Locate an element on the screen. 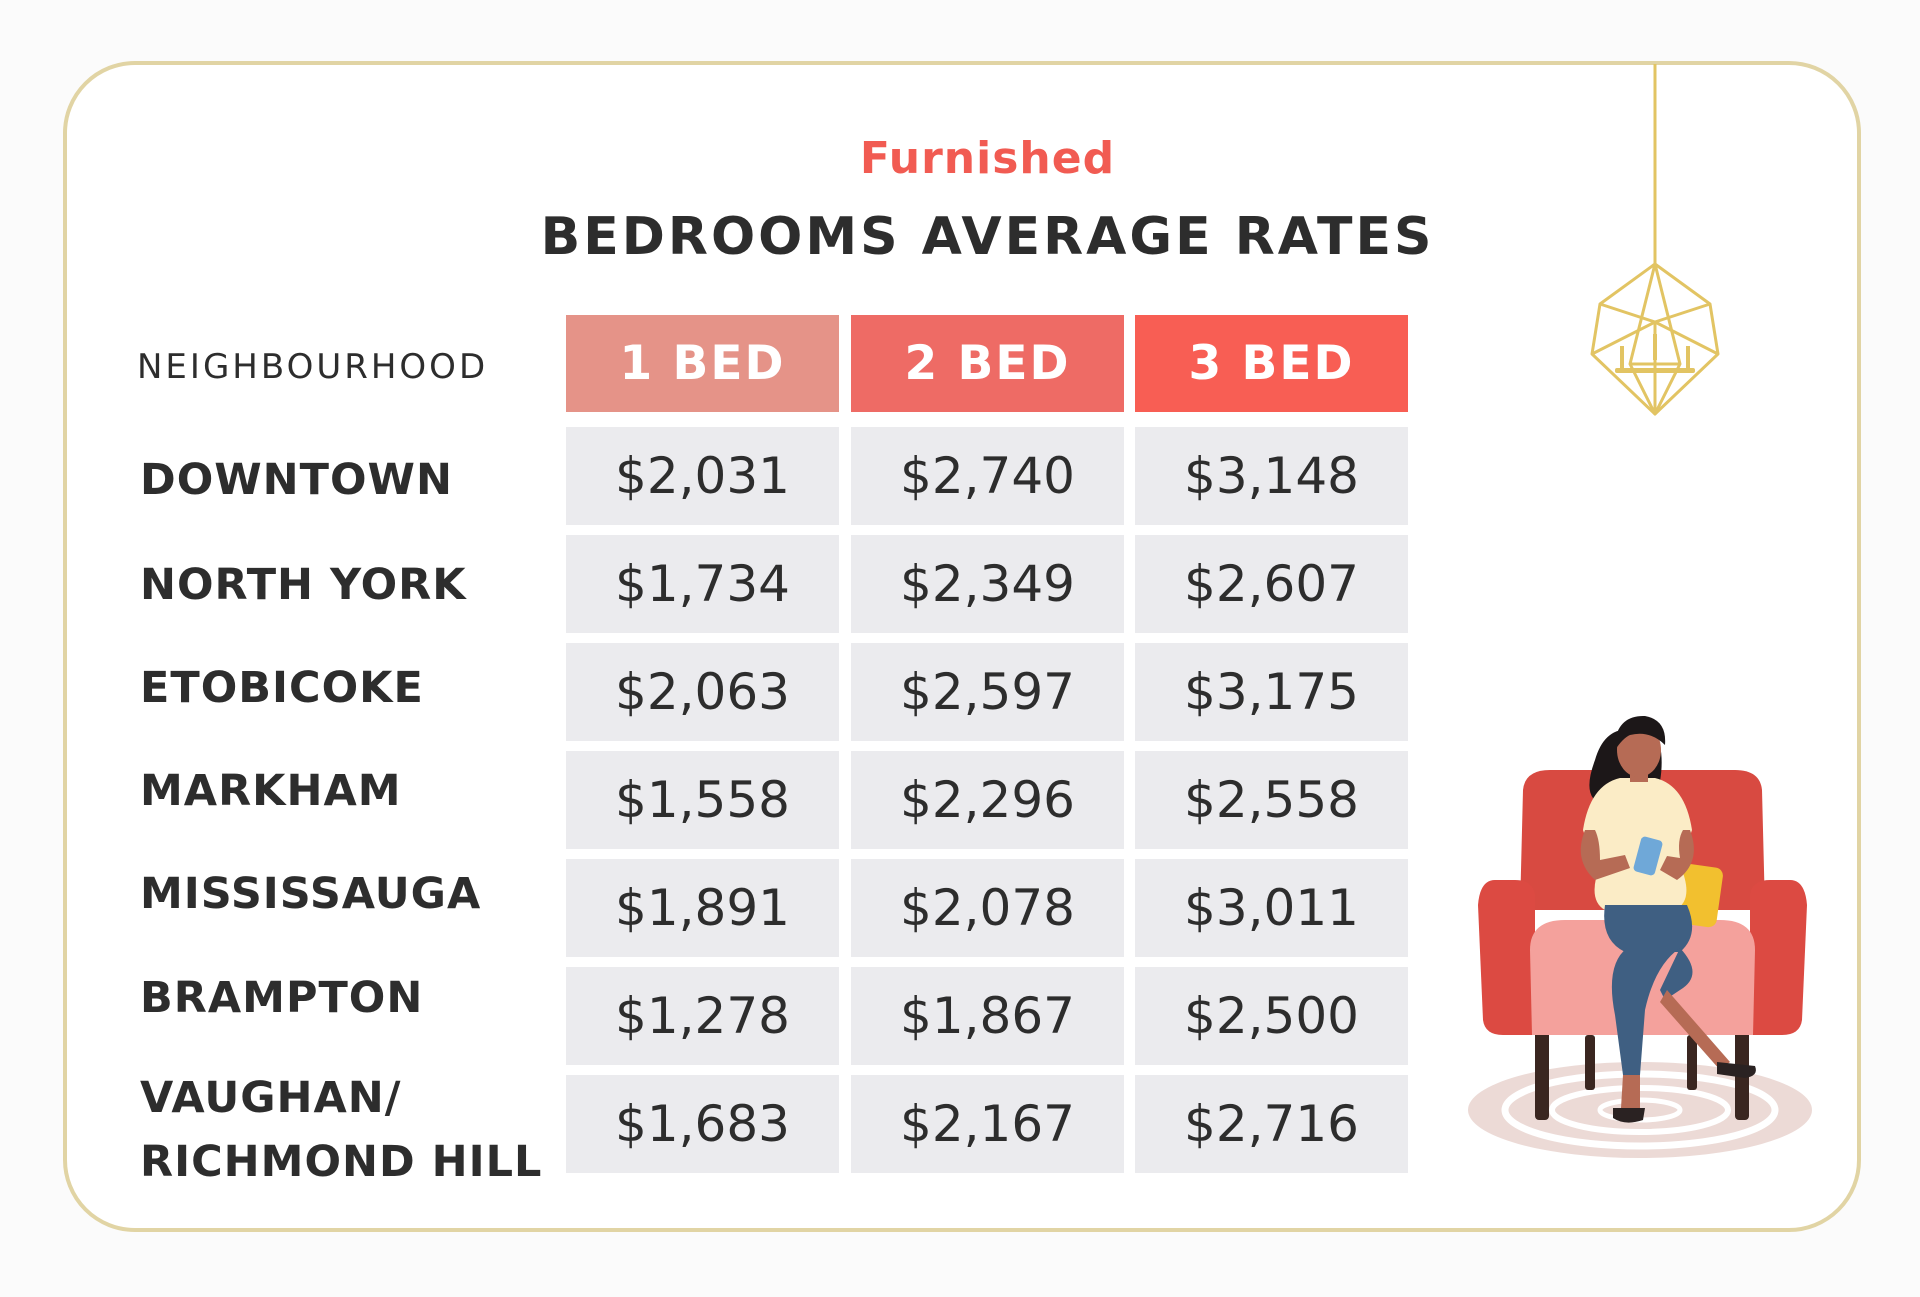 This screenshot has height=1297, width=1920. row-label: BRAMPTON is located at coordinates (282, 998).